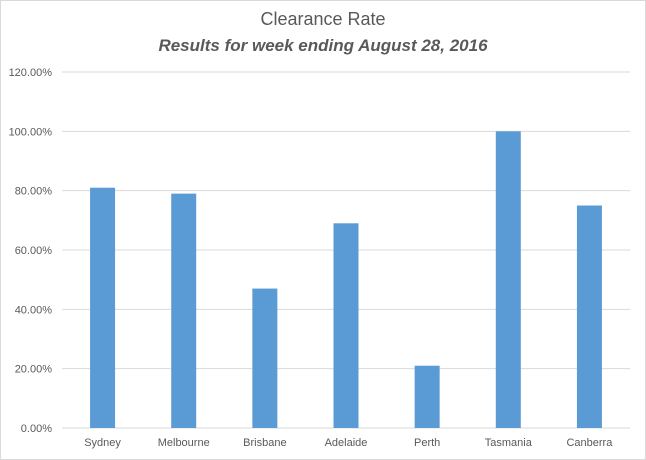 Image resolution: width=646 pixels, height=460 pixels. What do you see at coordinates (589, 316) in the screenshot?
I see `bar-canberra` at bounding box center [589, 316].